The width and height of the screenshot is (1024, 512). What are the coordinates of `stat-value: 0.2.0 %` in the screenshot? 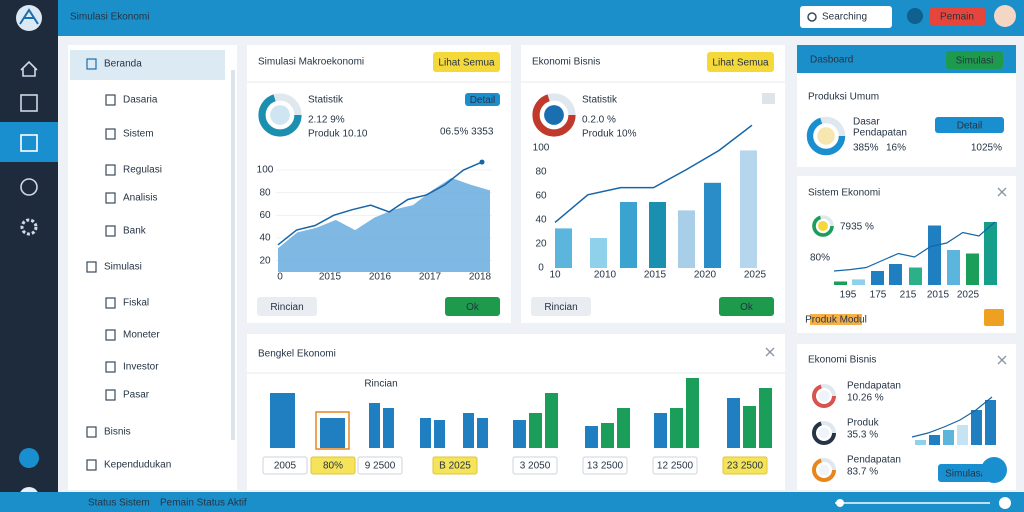 It's located at (599, 120).